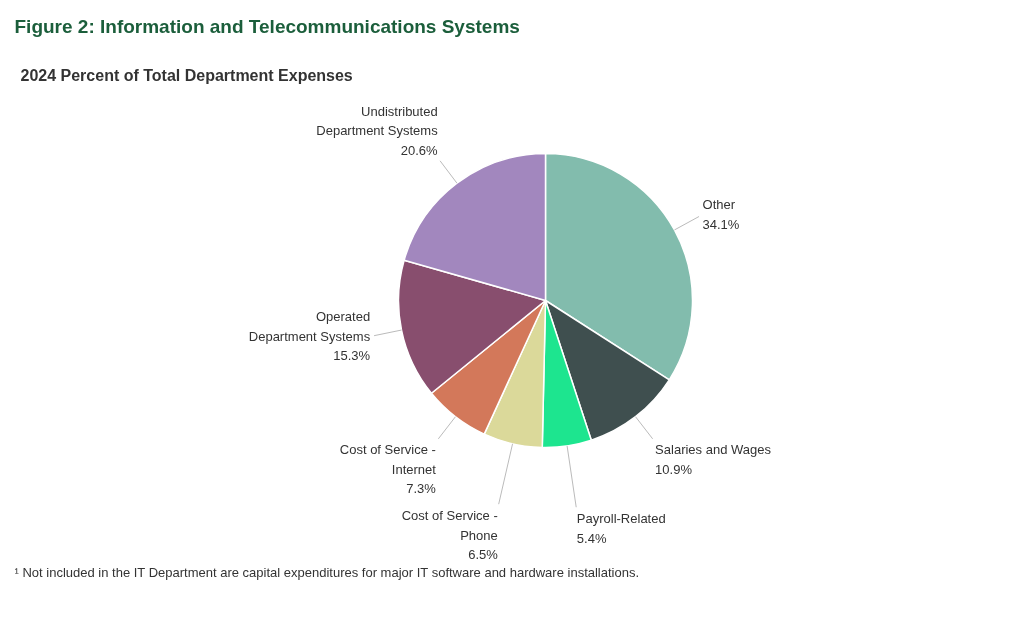 This screenshot has width=1024, height=624. Describe the element at coordinates (352, 356) in the screenshot. I see `data-label: 15.3%` at that location.